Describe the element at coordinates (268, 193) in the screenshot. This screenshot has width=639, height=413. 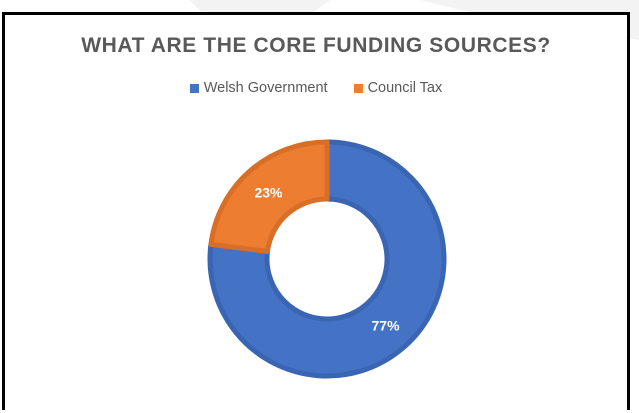
I see `data-label-council-tax: 23%` at that location.